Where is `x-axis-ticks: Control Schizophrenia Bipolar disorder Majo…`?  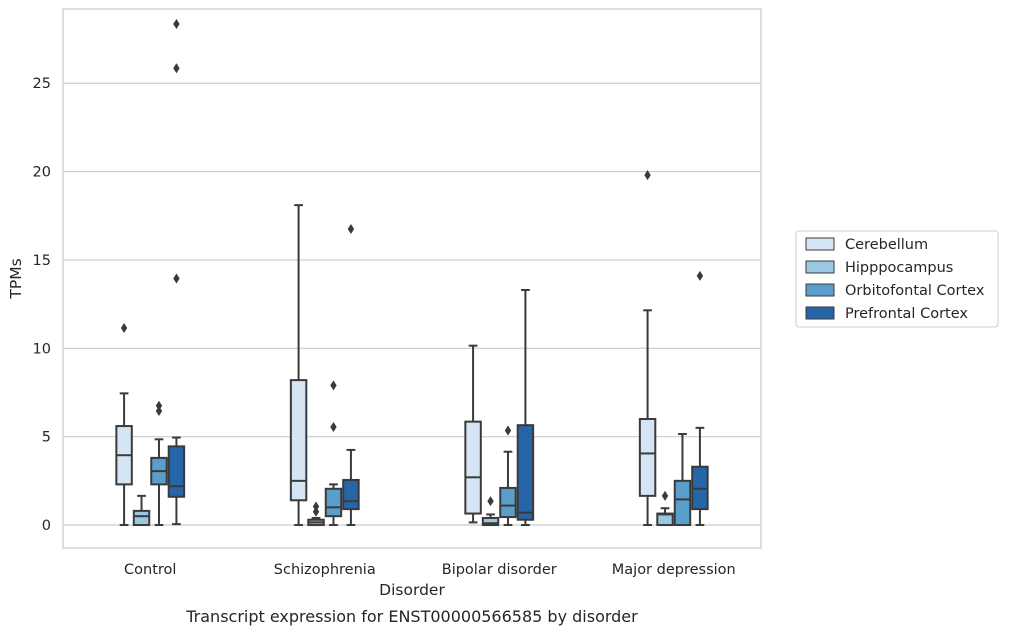 x-axis-ticks: Control Schizophrenia Bipolar disorder Majo… is located at coordinates (430, 570).